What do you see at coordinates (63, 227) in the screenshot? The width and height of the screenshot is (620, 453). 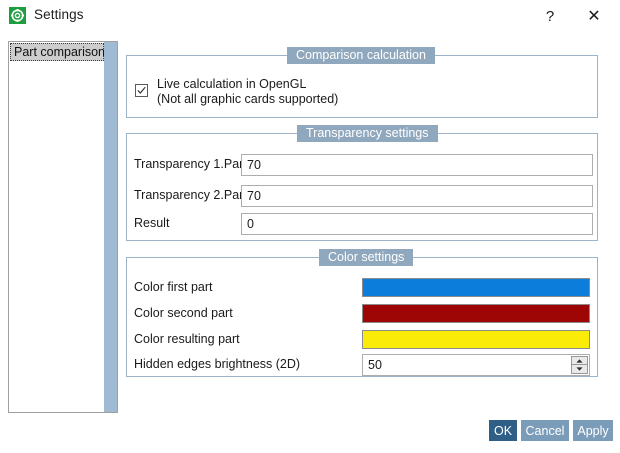 I see `category-listbox: Part comparison` at bounding box center [63, 227].